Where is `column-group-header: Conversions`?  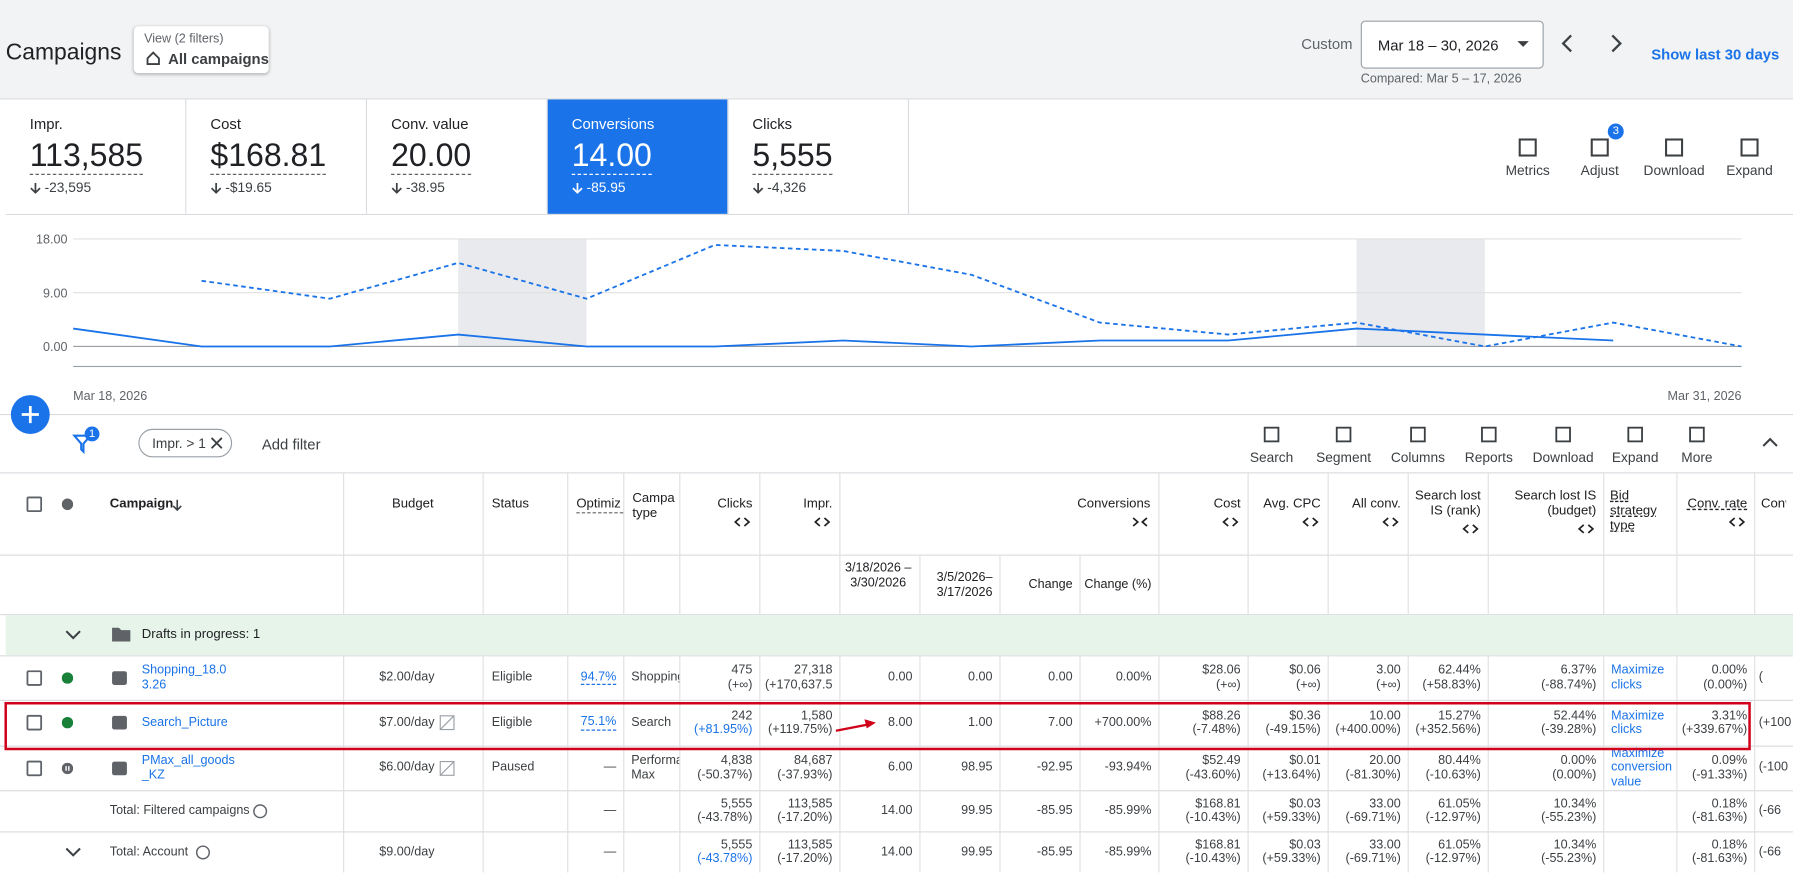 column-group-header: Conversions is located at coordinates (1114, 504).